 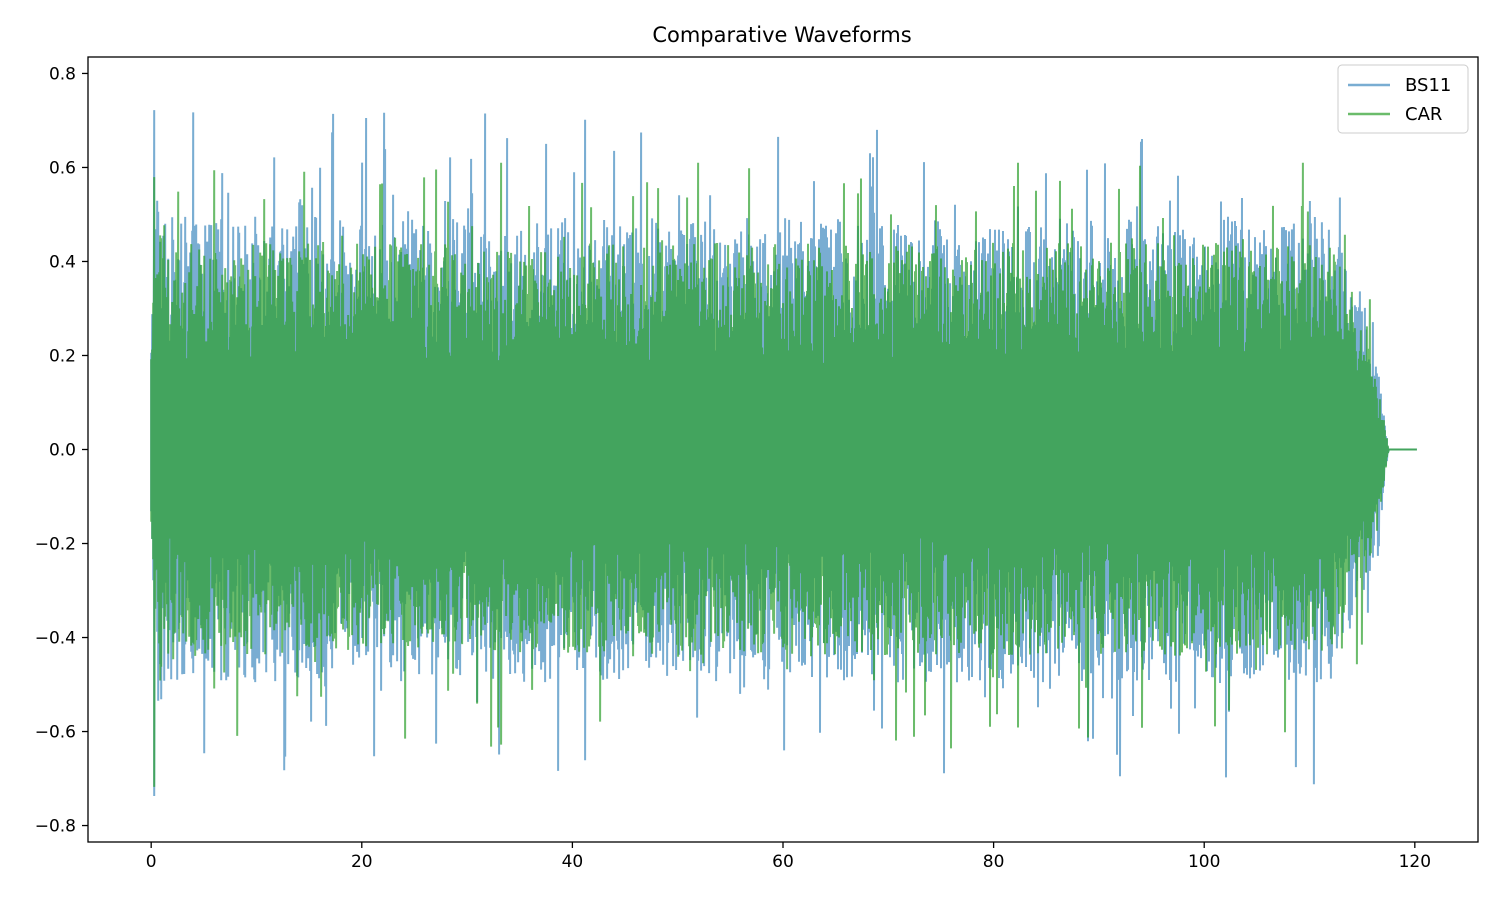 What do you see at coordinates (994, 862) in the screenshot?
I see `x-tick-label: 80` at bounding box center [994, 862].